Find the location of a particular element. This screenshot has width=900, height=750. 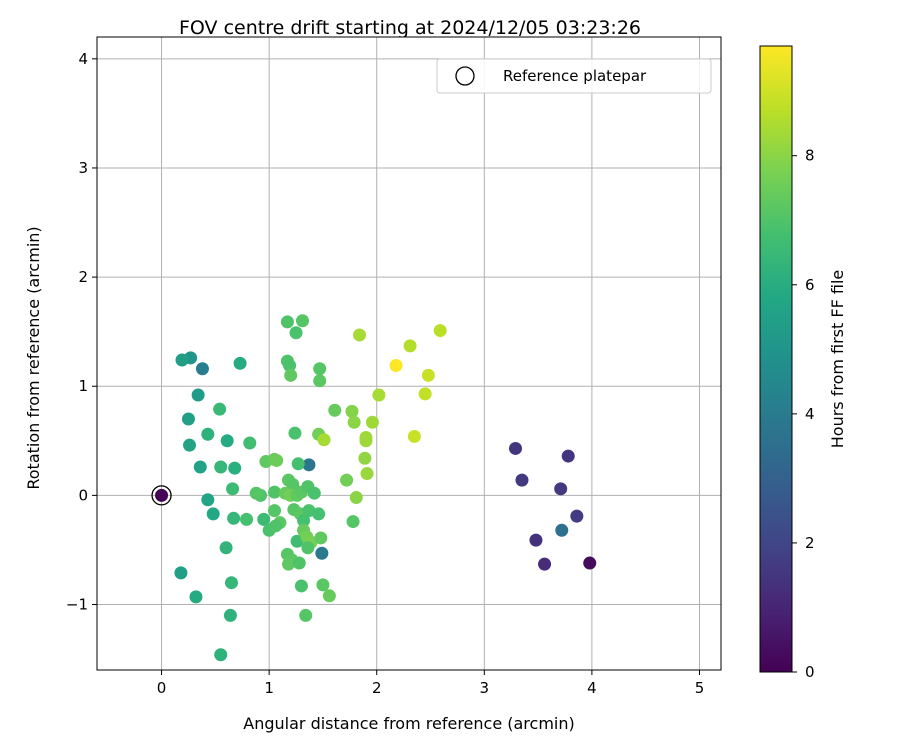

colorbar-tick-label: 2 is located at coordinates (810, 543).